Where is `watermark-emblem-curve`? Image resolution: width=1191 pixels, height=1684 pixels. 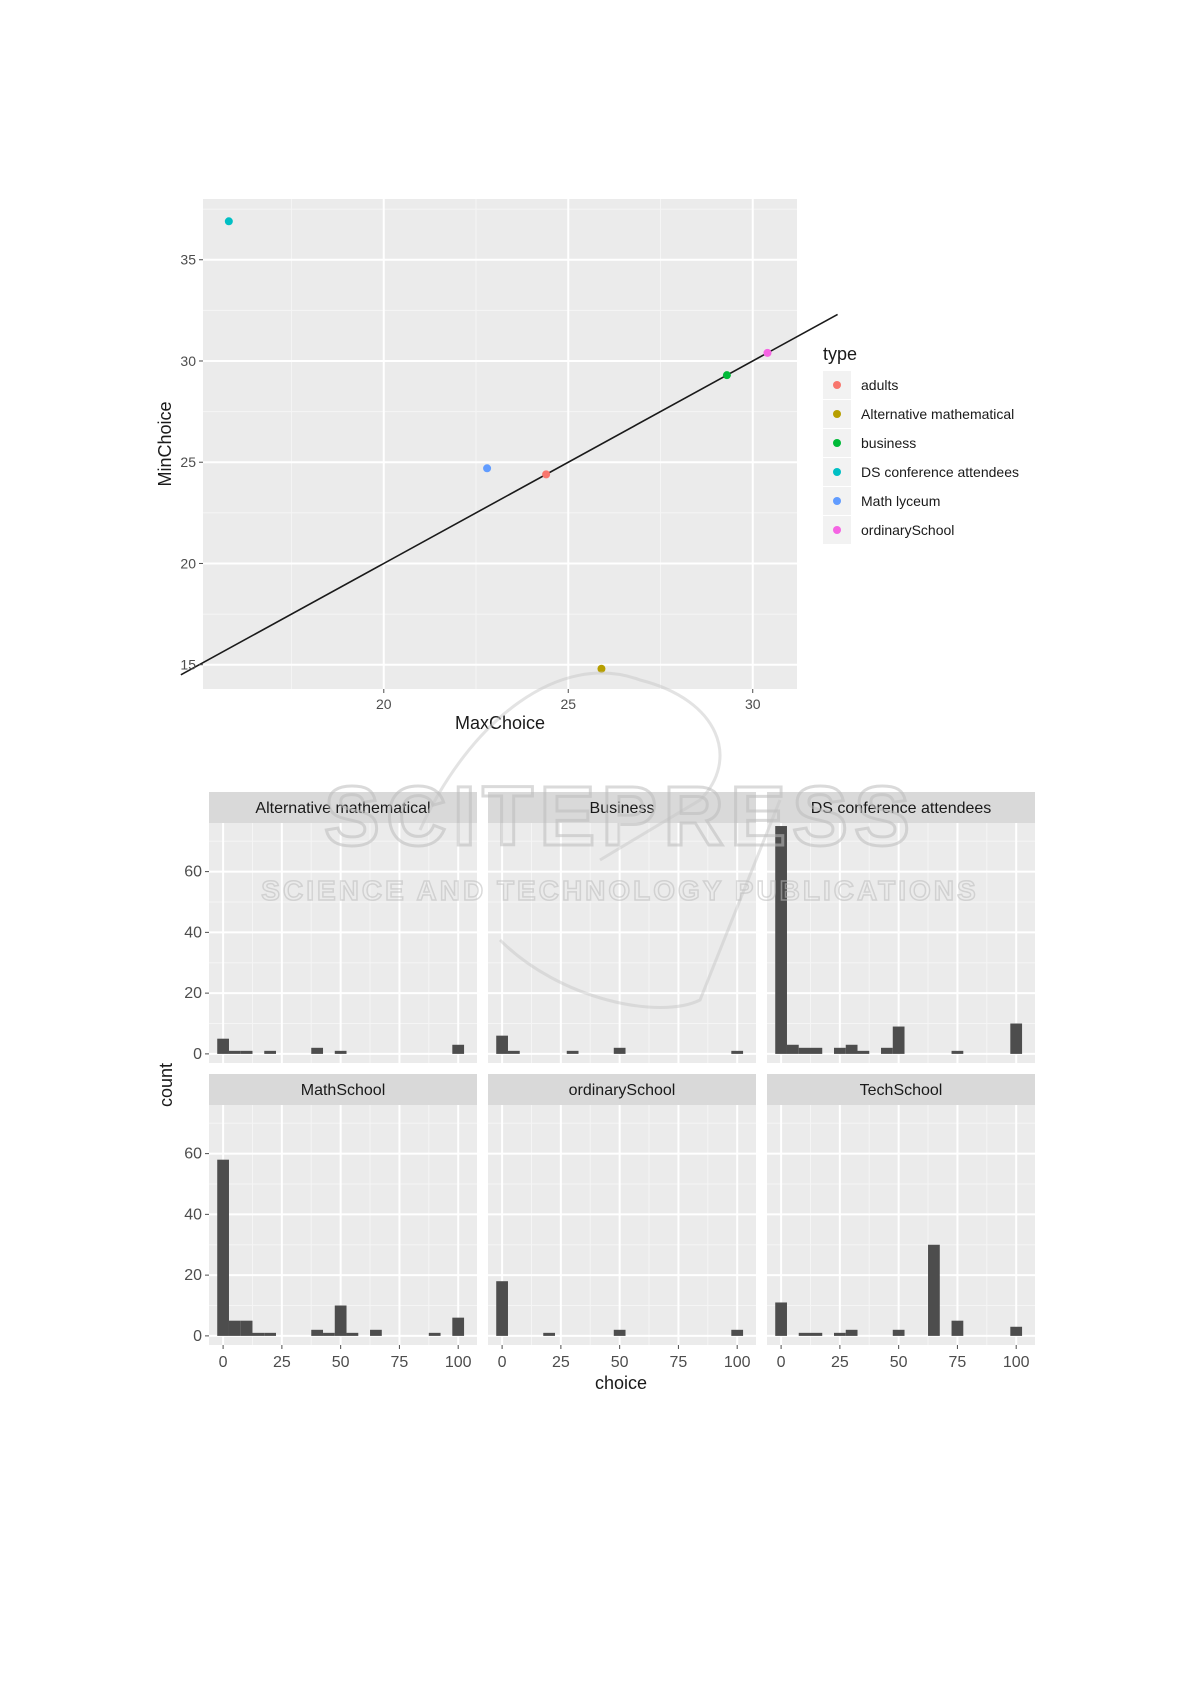
watermark-emblem-curve is located at coordinates (570, 766).